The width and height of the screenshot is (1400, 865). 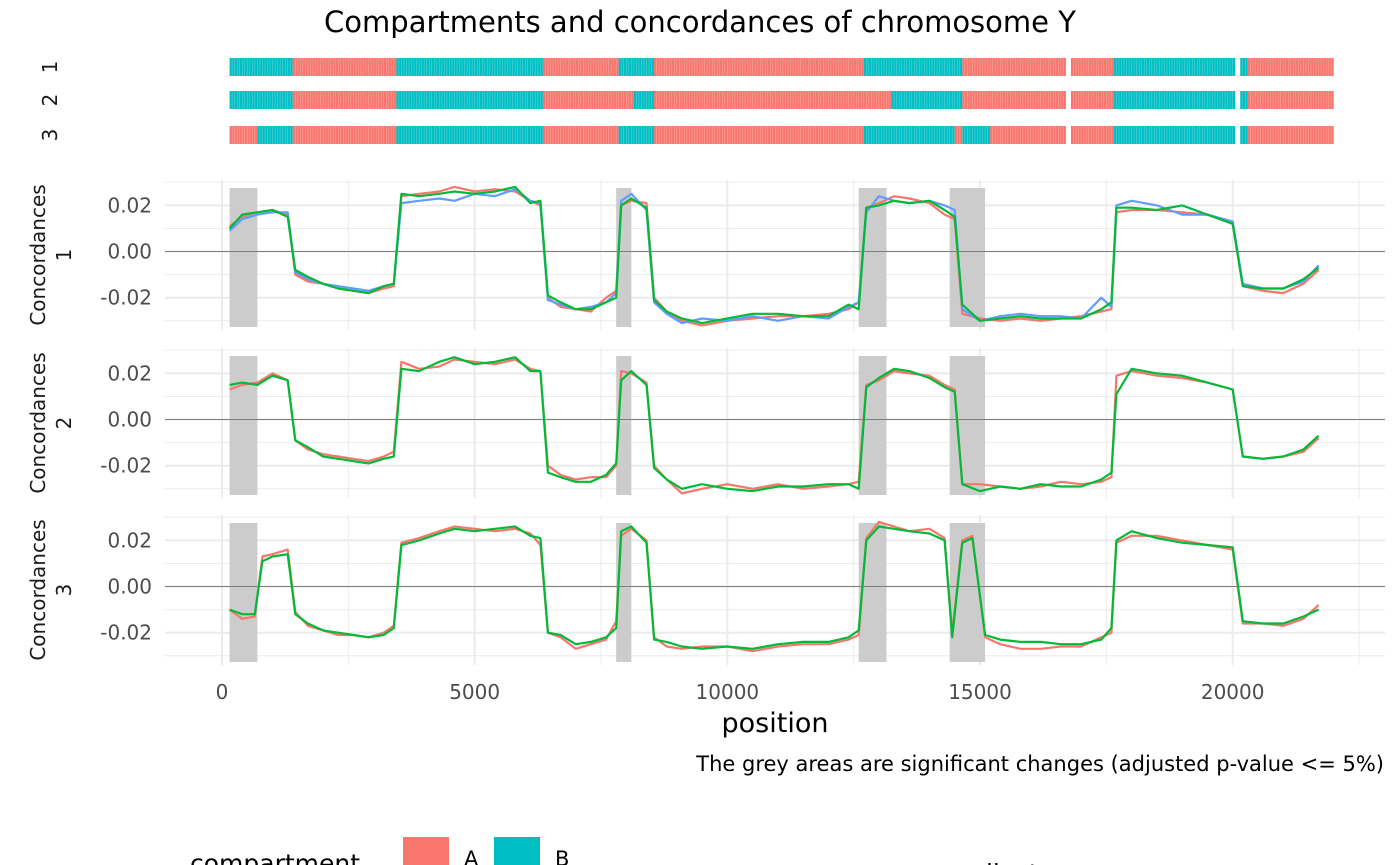 What do you see at coordinates (999, 862) in the screenshot?
I see `legend-secondary-title: replicate` at bounding box center [999, 862].